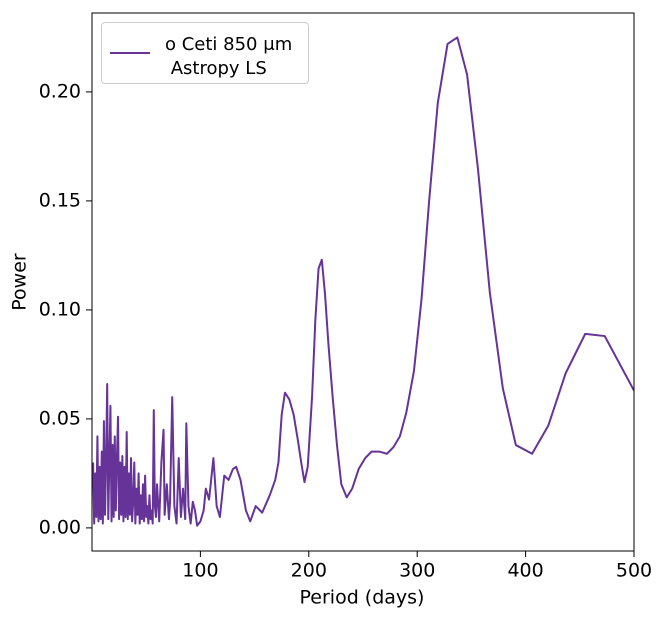  I want to click on y-axis-label: Power, so click(20, 282).